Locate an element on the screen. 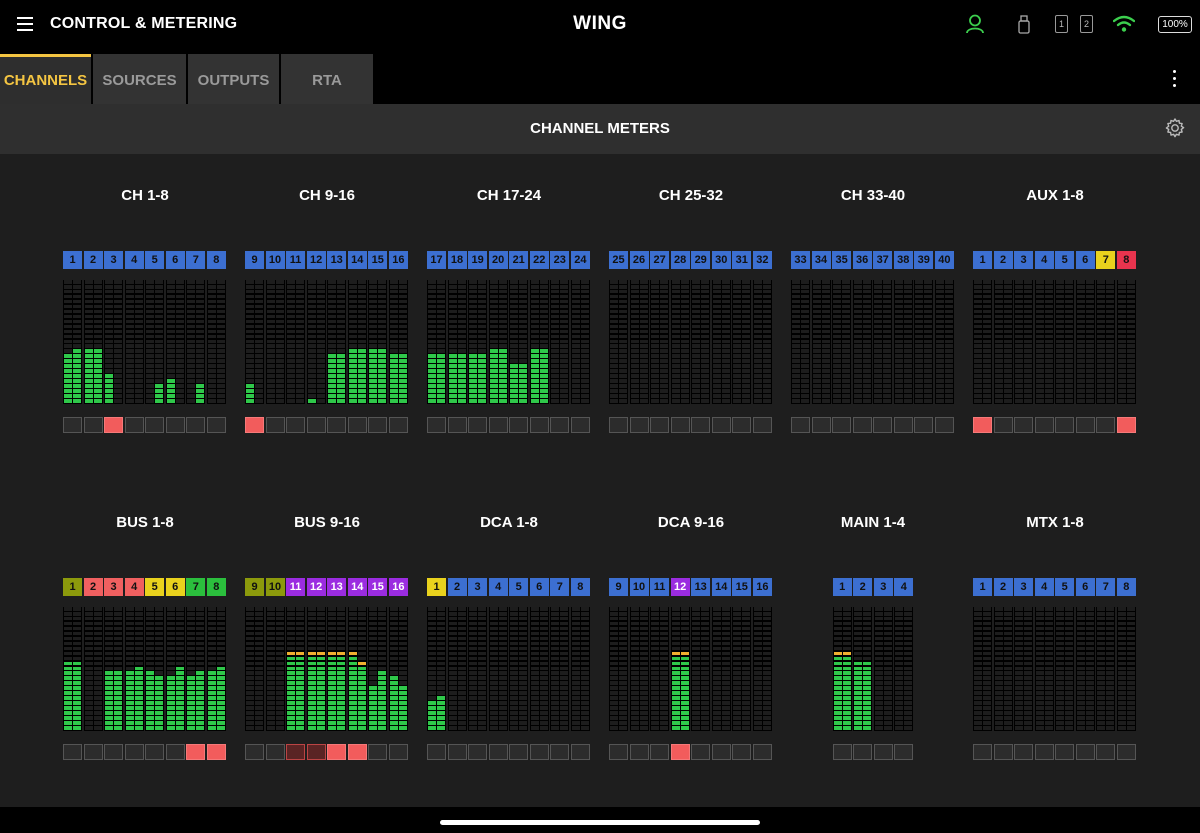  tab-rta: RTA is located at coordinates (327, 79).